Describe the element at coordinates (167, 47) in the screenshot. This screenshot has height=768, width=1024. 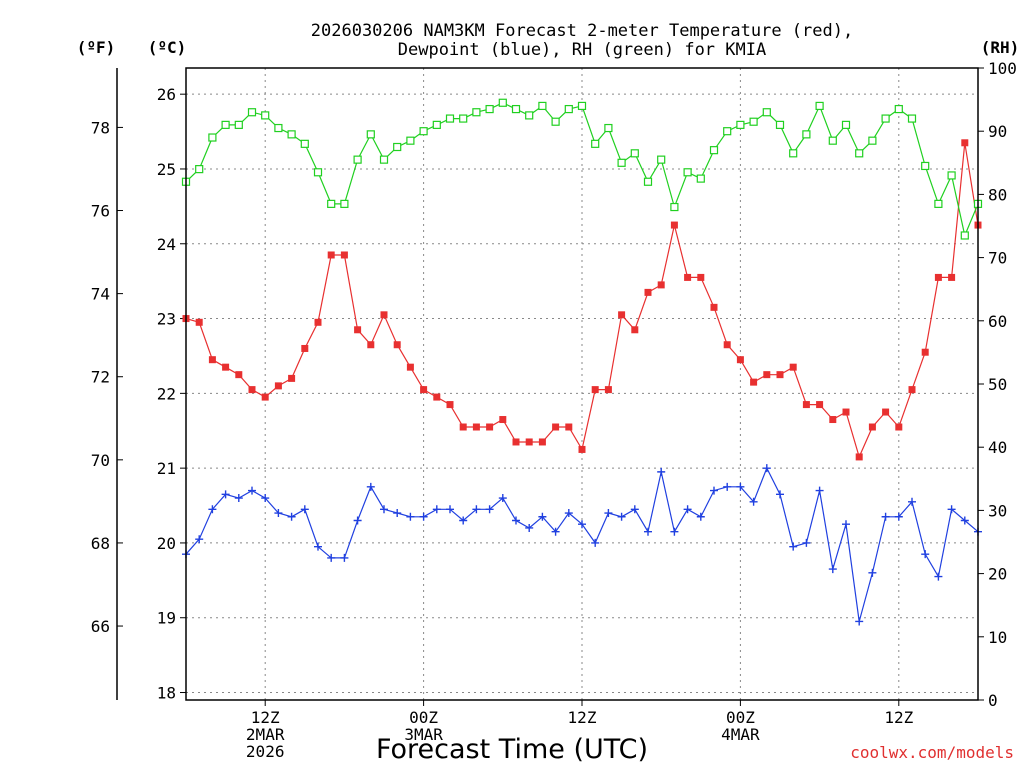
I see `celsius-unit-label: (ºC)` at that location.